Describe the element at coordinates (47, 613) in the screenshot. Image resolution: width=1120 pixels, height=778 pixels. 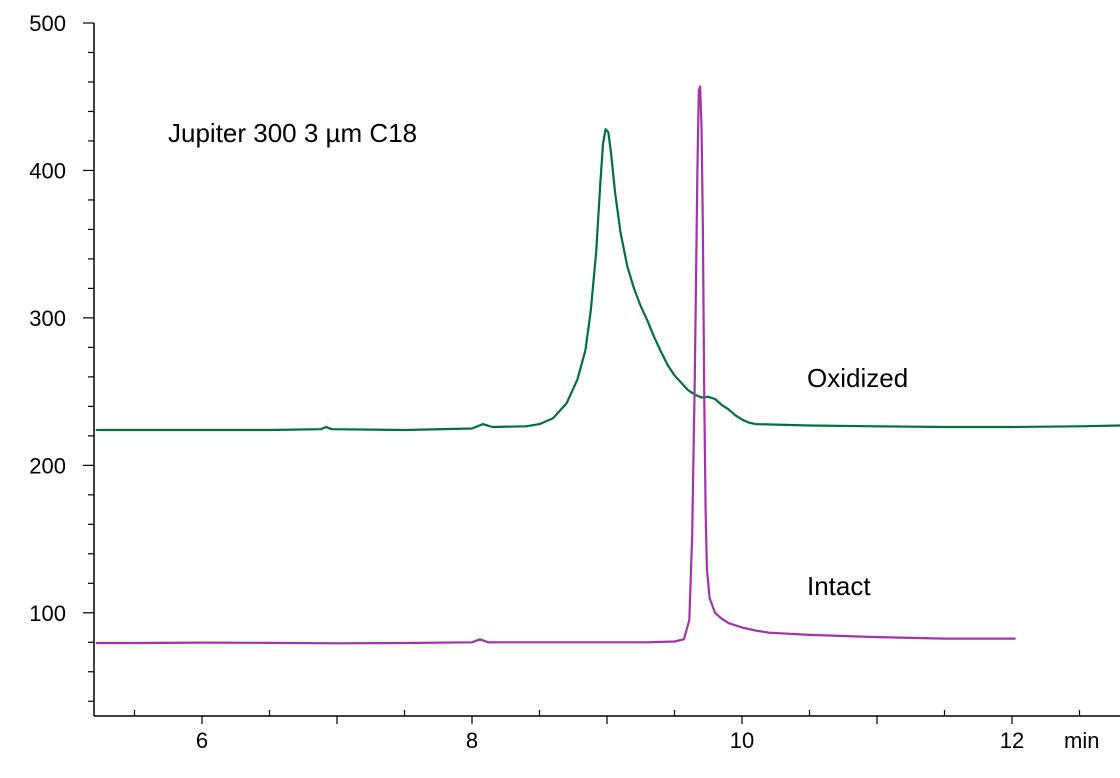
I see `y-tick-label: 100` at that location.